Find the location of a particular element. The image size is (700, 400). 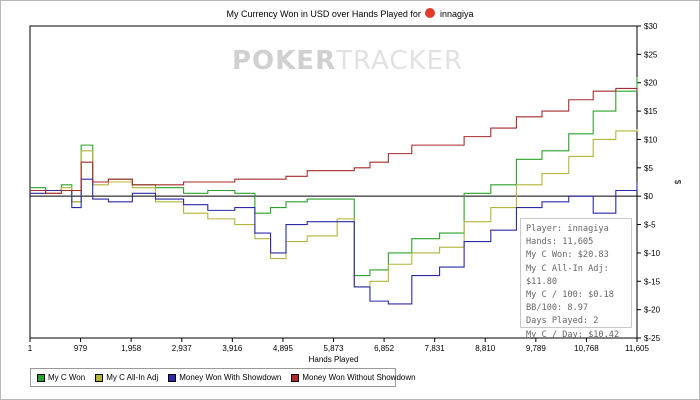

stat-player: Player: innagiya is located at coordinates (567, 229).